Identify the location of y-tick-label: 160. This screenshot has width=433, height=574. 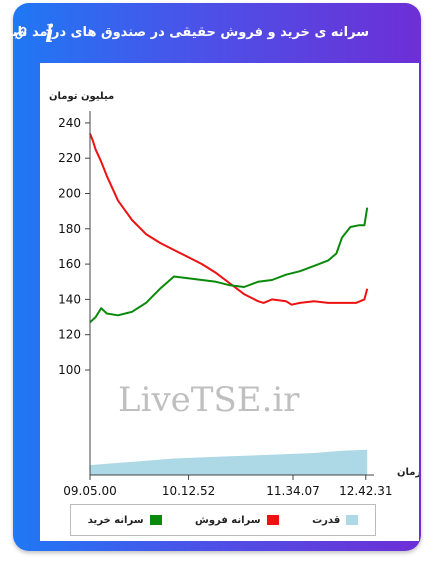
(69, 264).